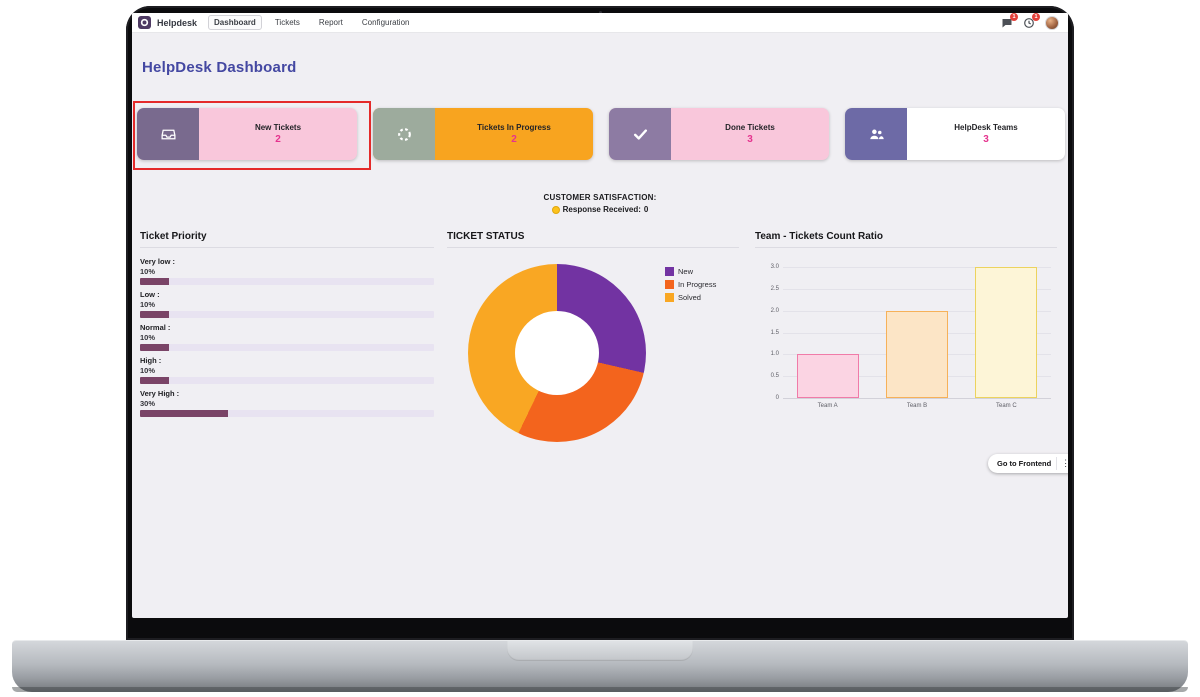 The image size is (1200, 697). I want to click on response-received-value: 0, so click(646, 209).